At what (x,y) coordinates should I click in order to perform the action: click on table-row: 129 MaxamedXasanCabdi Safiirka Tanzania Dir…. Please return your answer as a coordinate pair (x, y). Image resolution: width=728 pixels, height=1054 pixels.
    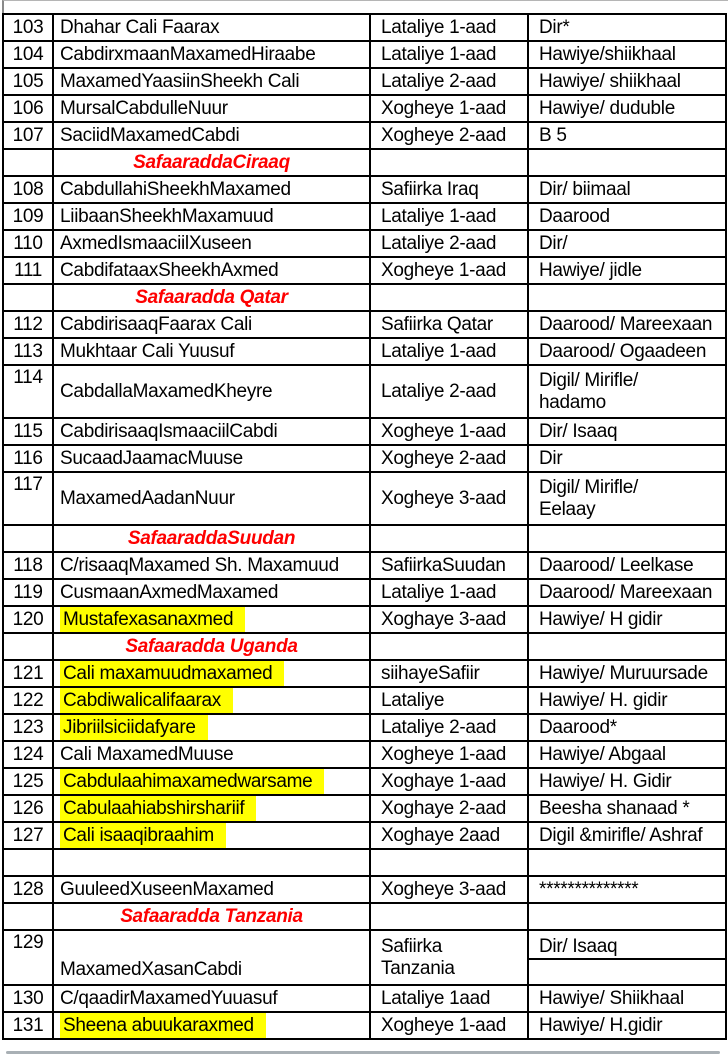
    Looking at the image, I should click on (364, 957).